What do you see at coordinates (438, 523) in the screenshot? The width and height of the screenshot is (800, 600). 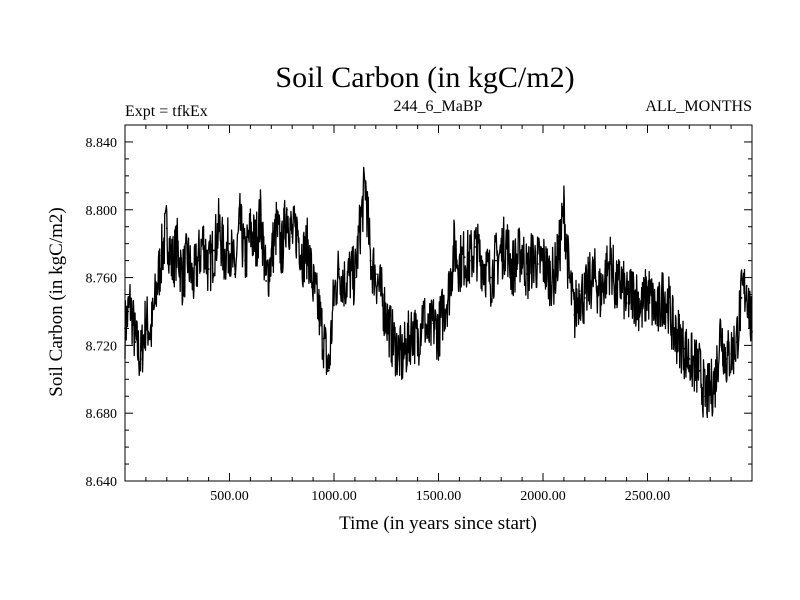 I see `x-axis-label: Time (in years since start)` at bounding box center [438, 523].